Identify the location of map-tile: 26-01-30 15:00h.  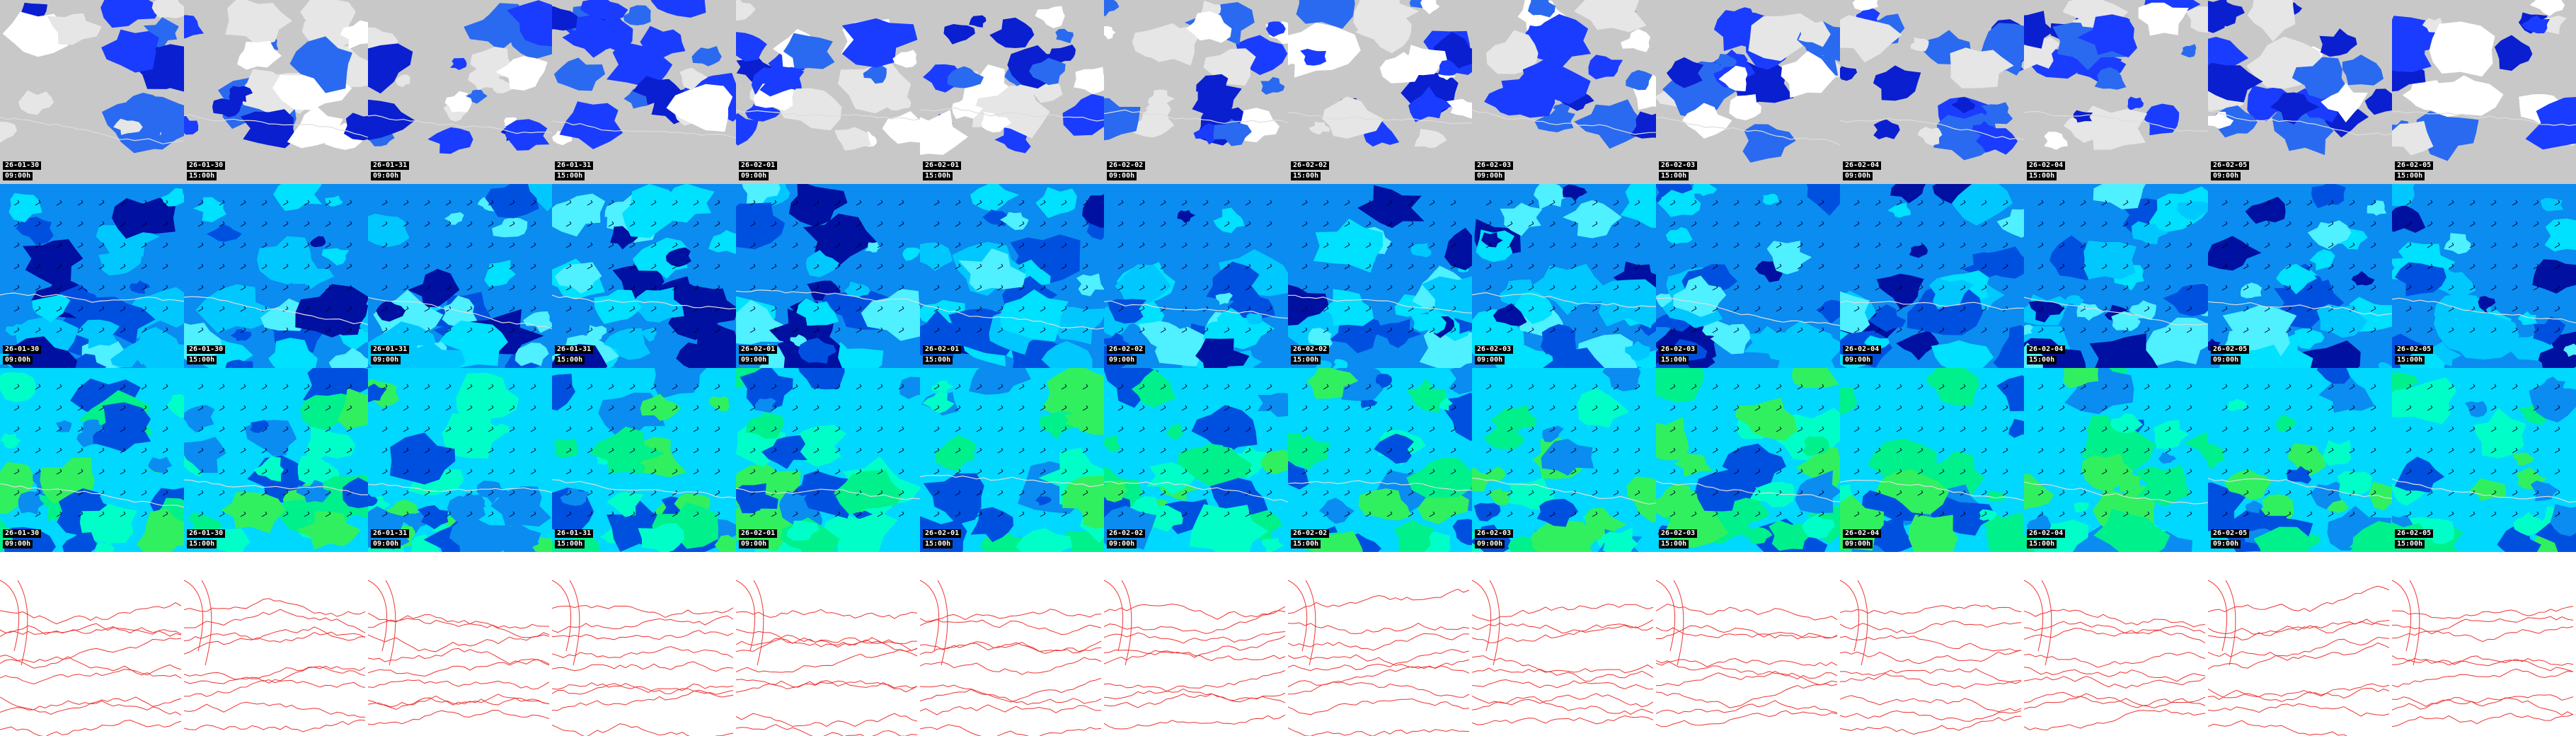
(276, 276).